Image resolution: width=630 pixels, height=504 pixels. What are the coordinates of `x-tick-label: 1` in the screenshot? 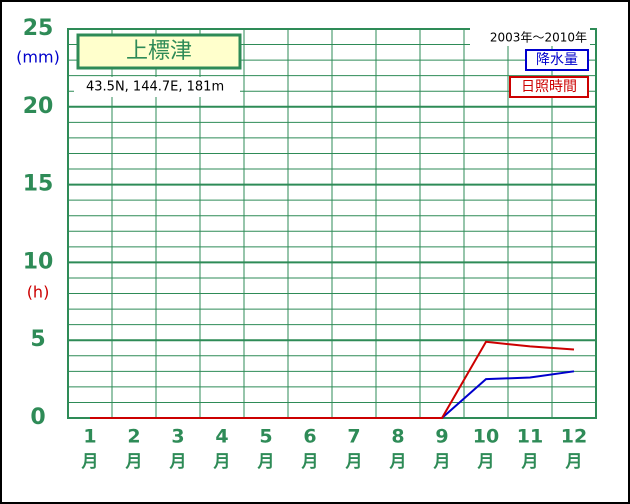 It's located at (89, 437).